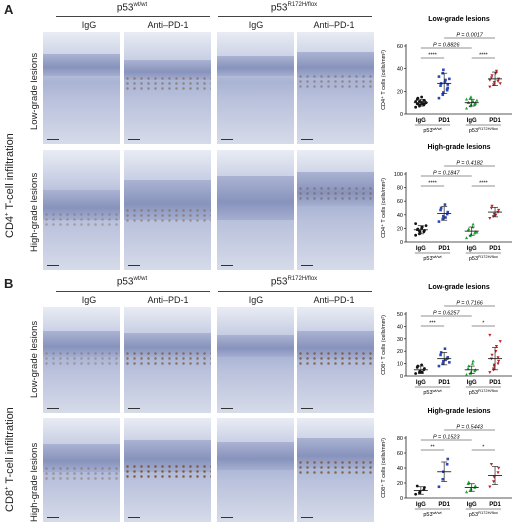  What do you see at coordinates (383, 208) in the screenshot?
I see `y-axis-label: CD4⁺ T cells (cells/mm²)` at bounding box center [383, 208].